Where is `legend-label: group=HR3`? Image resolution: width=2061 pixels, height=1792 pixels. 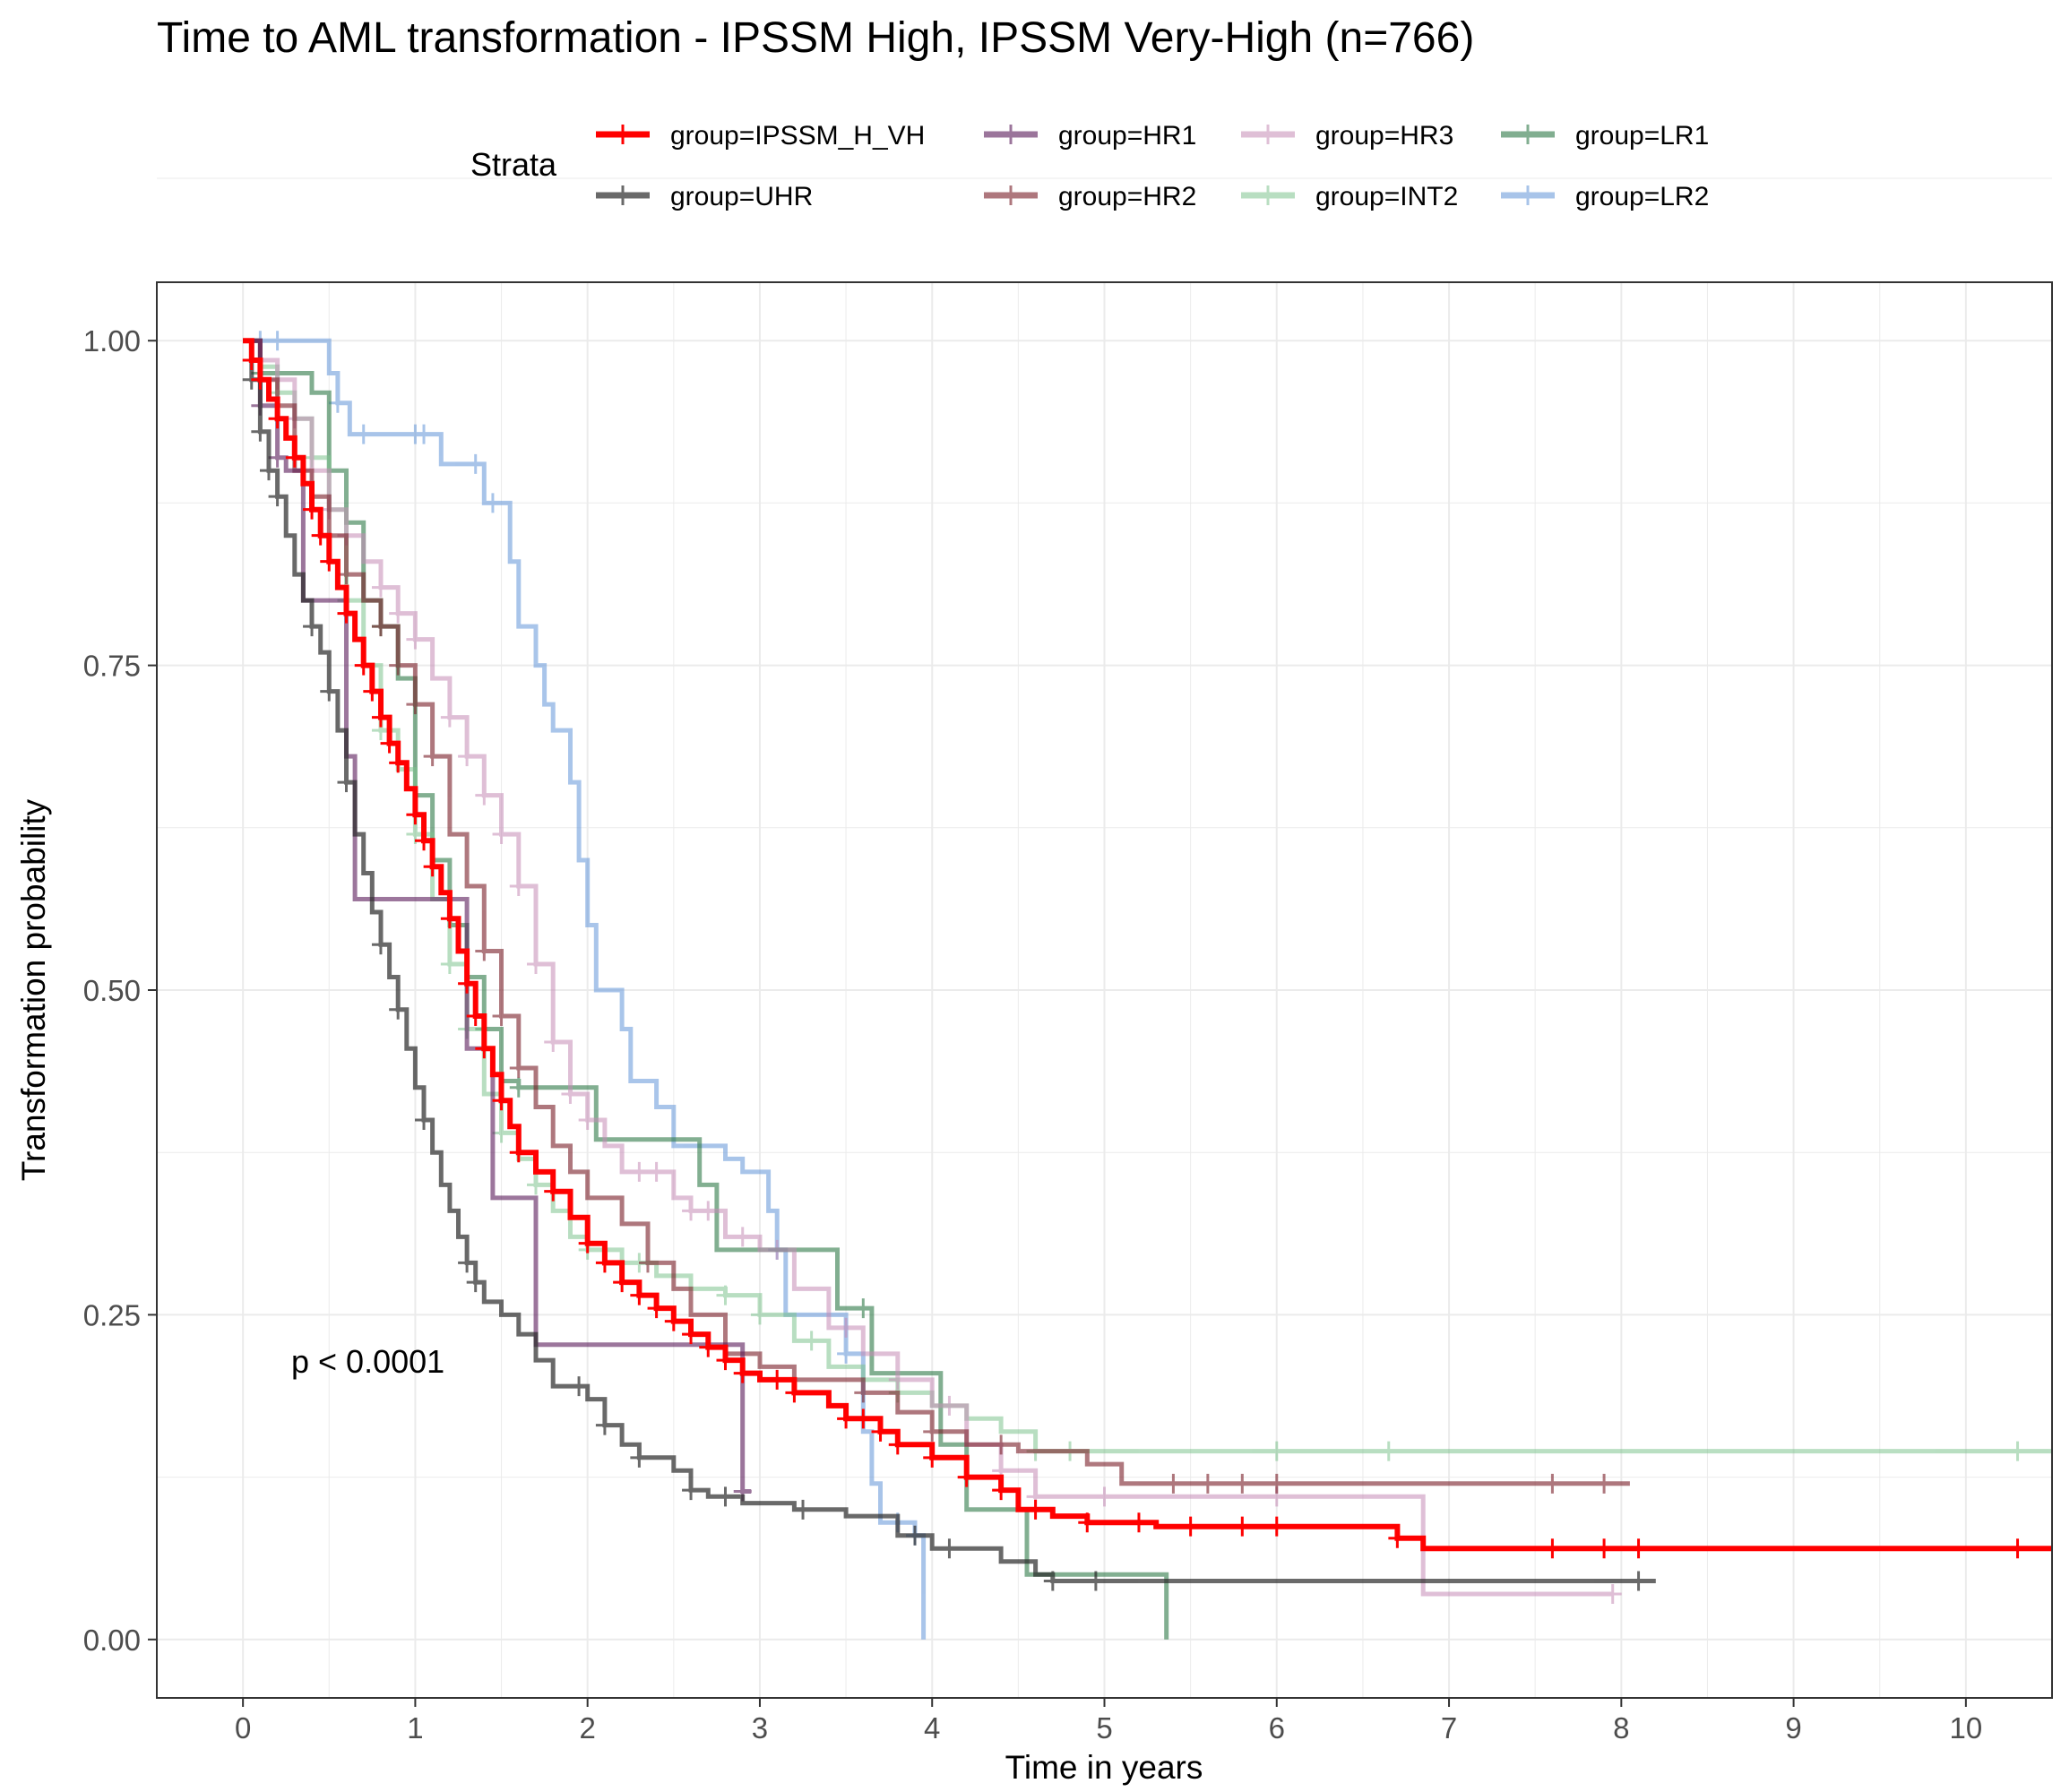
legend-label: group=HR3 is located at coordinates (1384, 136).